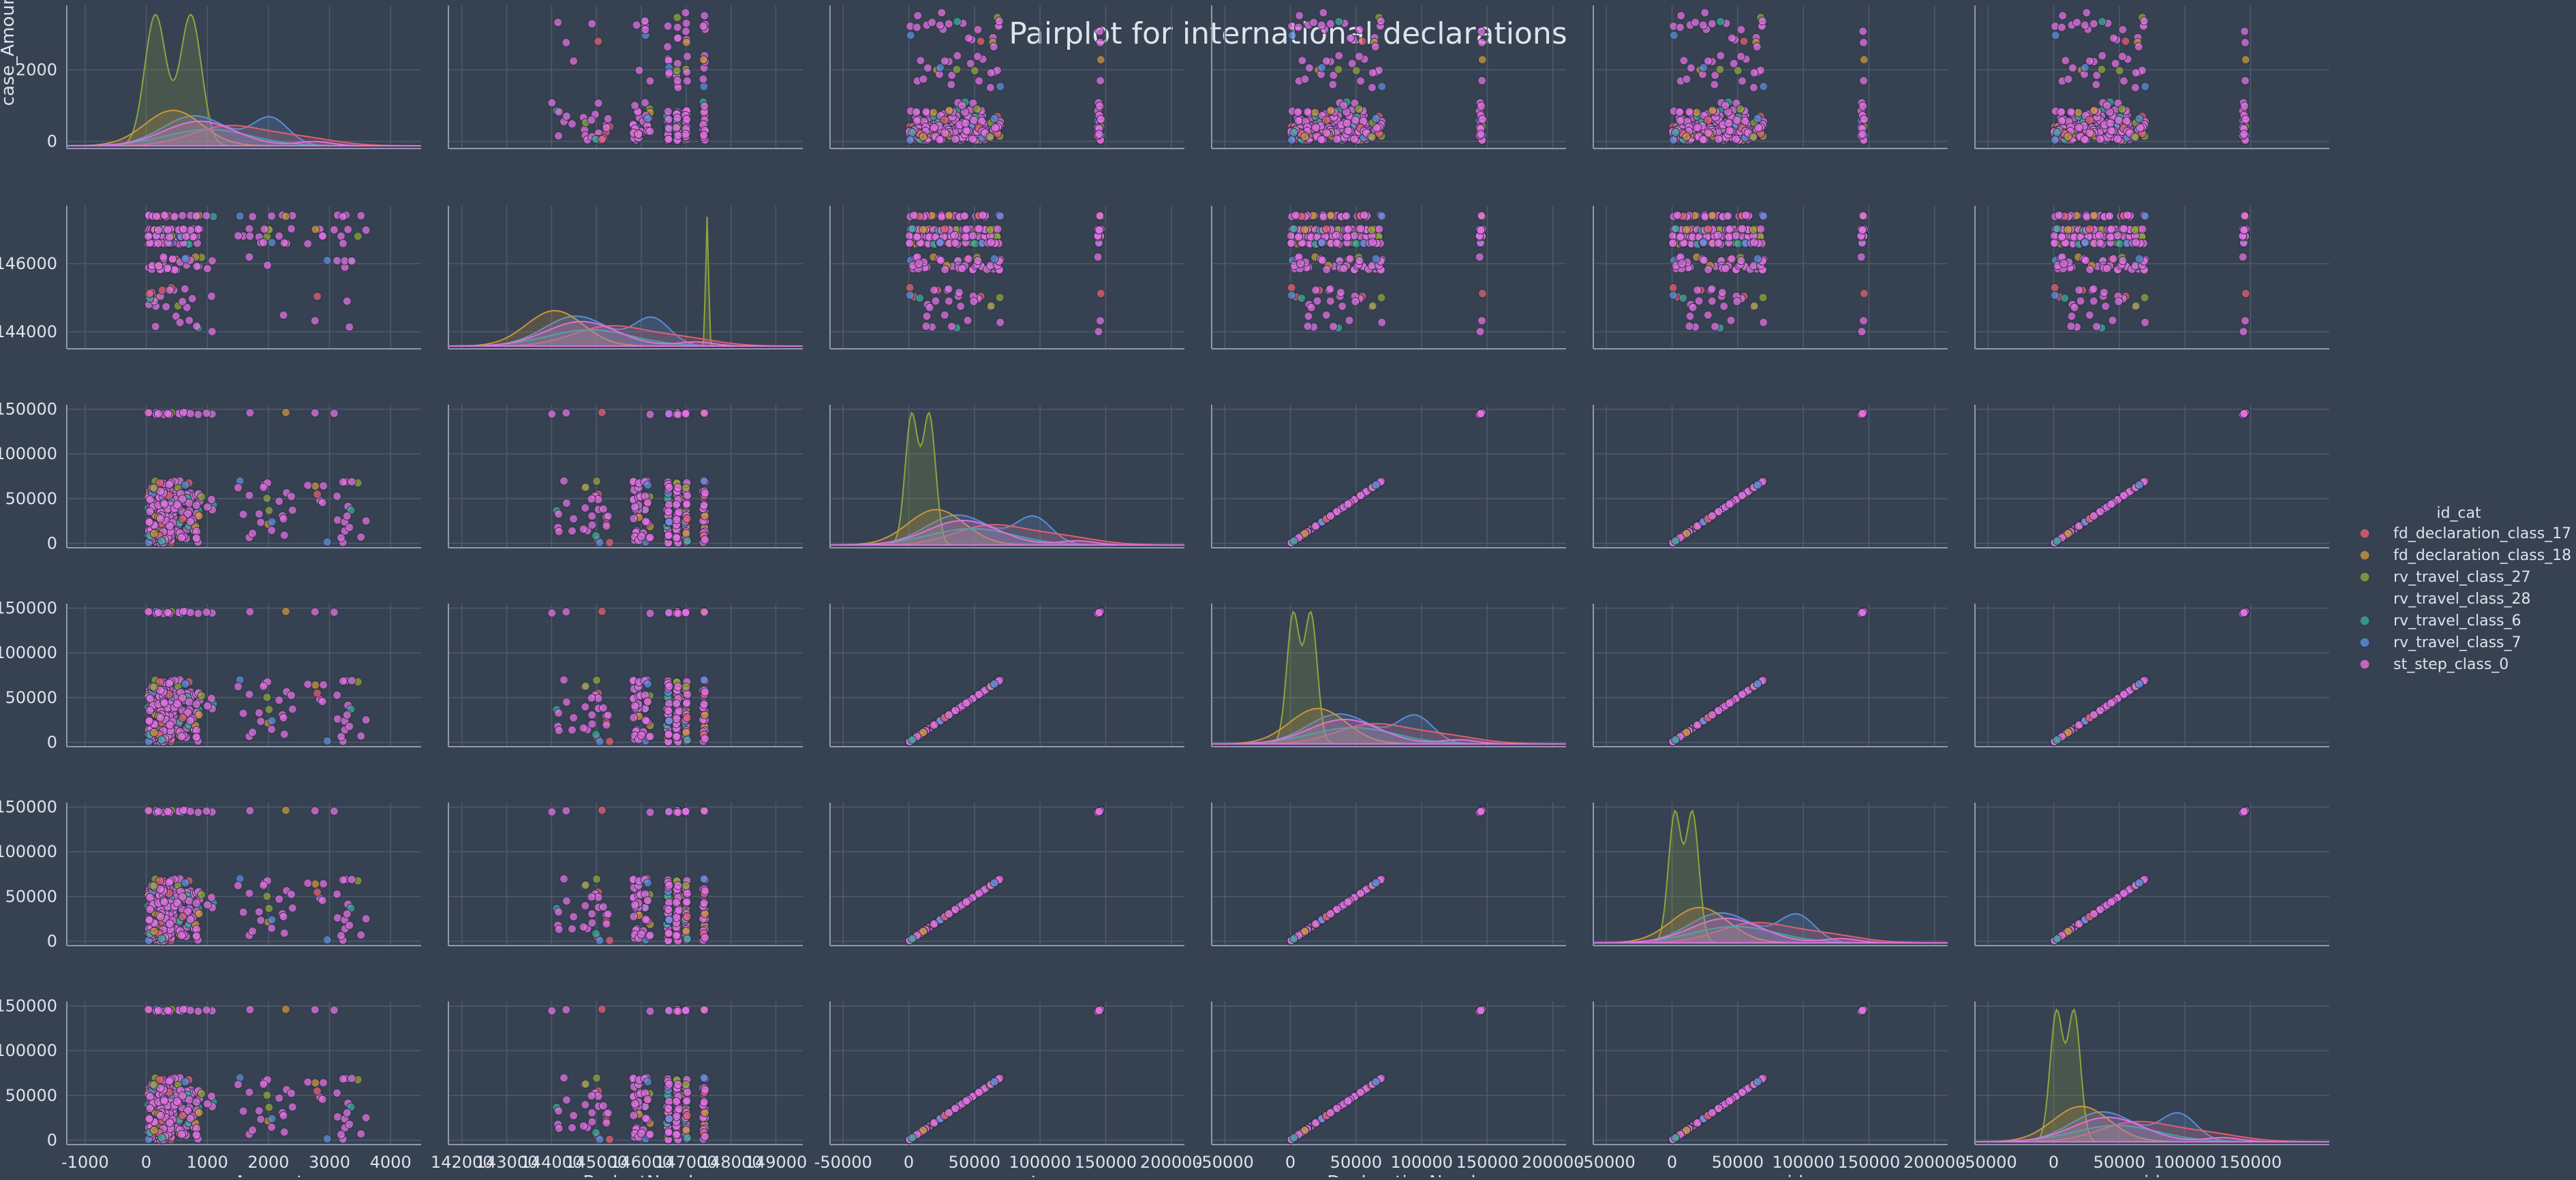 The image size is (2576, 1180). Describe the element at coordinates (28, 263) in the screenshot. I see `y-tick-label: 146000` at that location.